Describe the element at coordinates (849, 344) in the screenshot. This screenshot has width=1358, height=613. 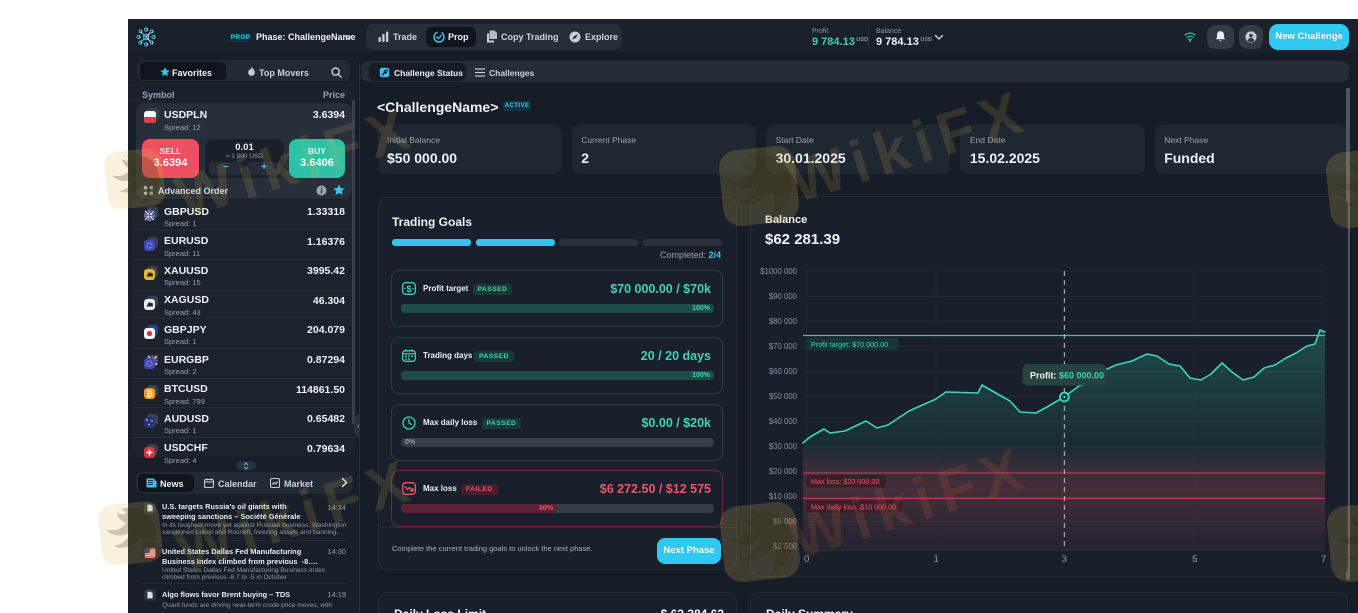
I see `svg-text: Profit target: $70 000.00` at that location.